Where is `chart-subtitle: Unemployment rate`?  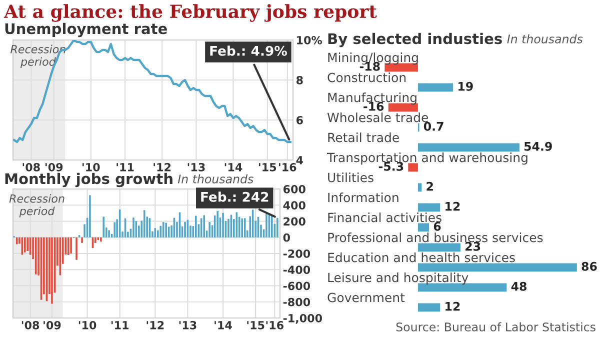 chart-subtitle: Unemployment rate is located at coordinates (86, 30).